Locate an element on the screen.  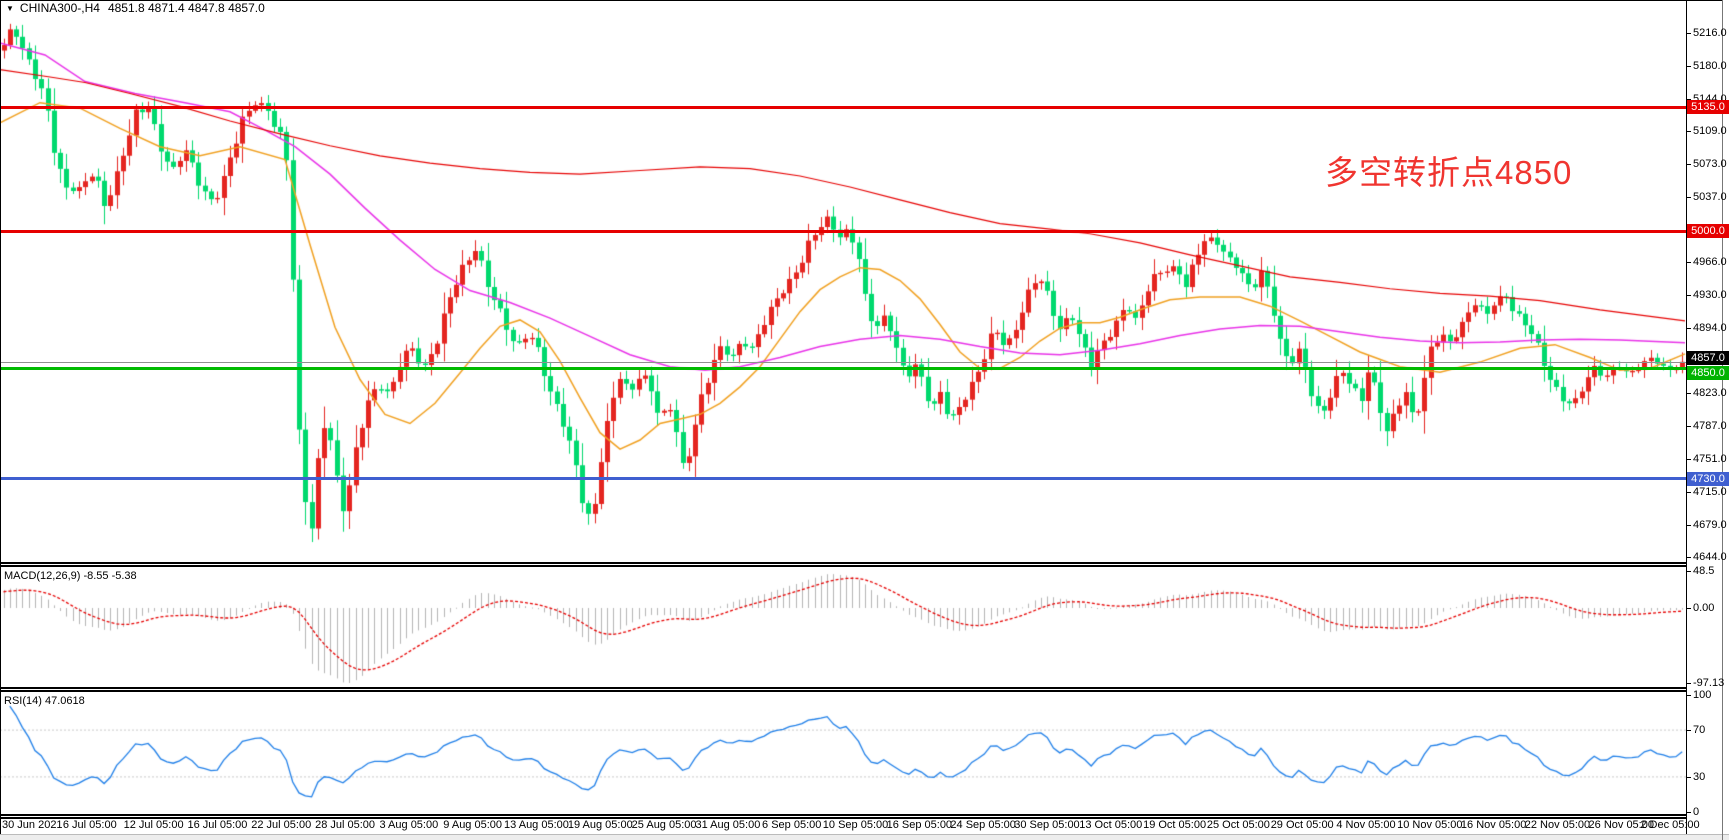
time-tick-label: 19 Aug 05:00 is located at coordinates (600, 825).